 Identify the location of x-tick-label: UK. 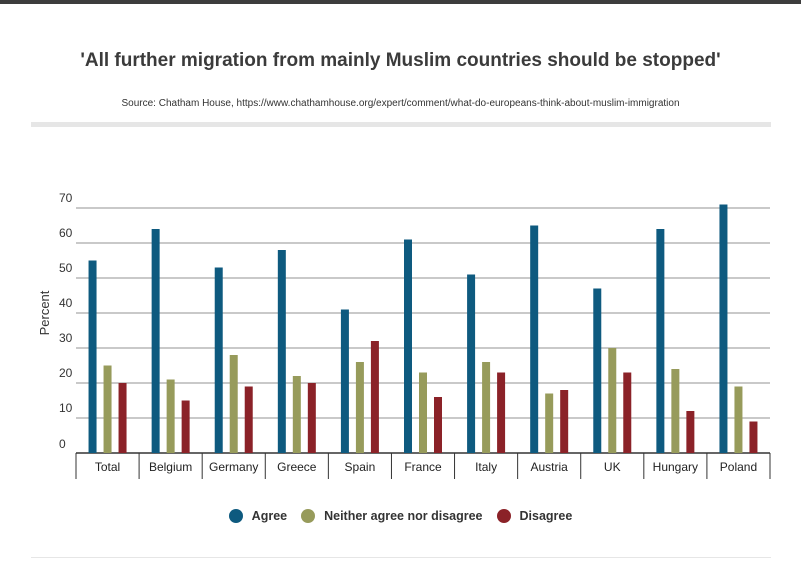
(612, 467).